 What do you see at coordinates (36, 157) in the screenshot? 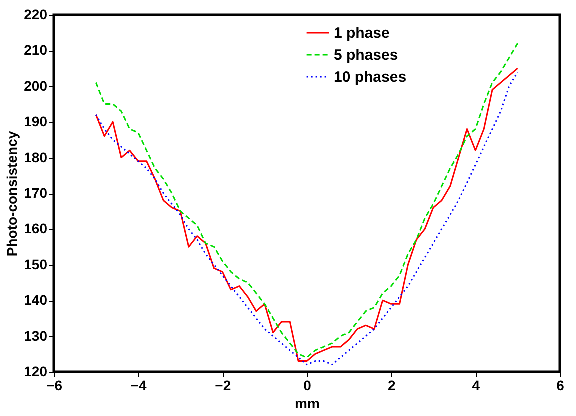
I see `y-tick-label: 180` at bounding box center [36, 157].